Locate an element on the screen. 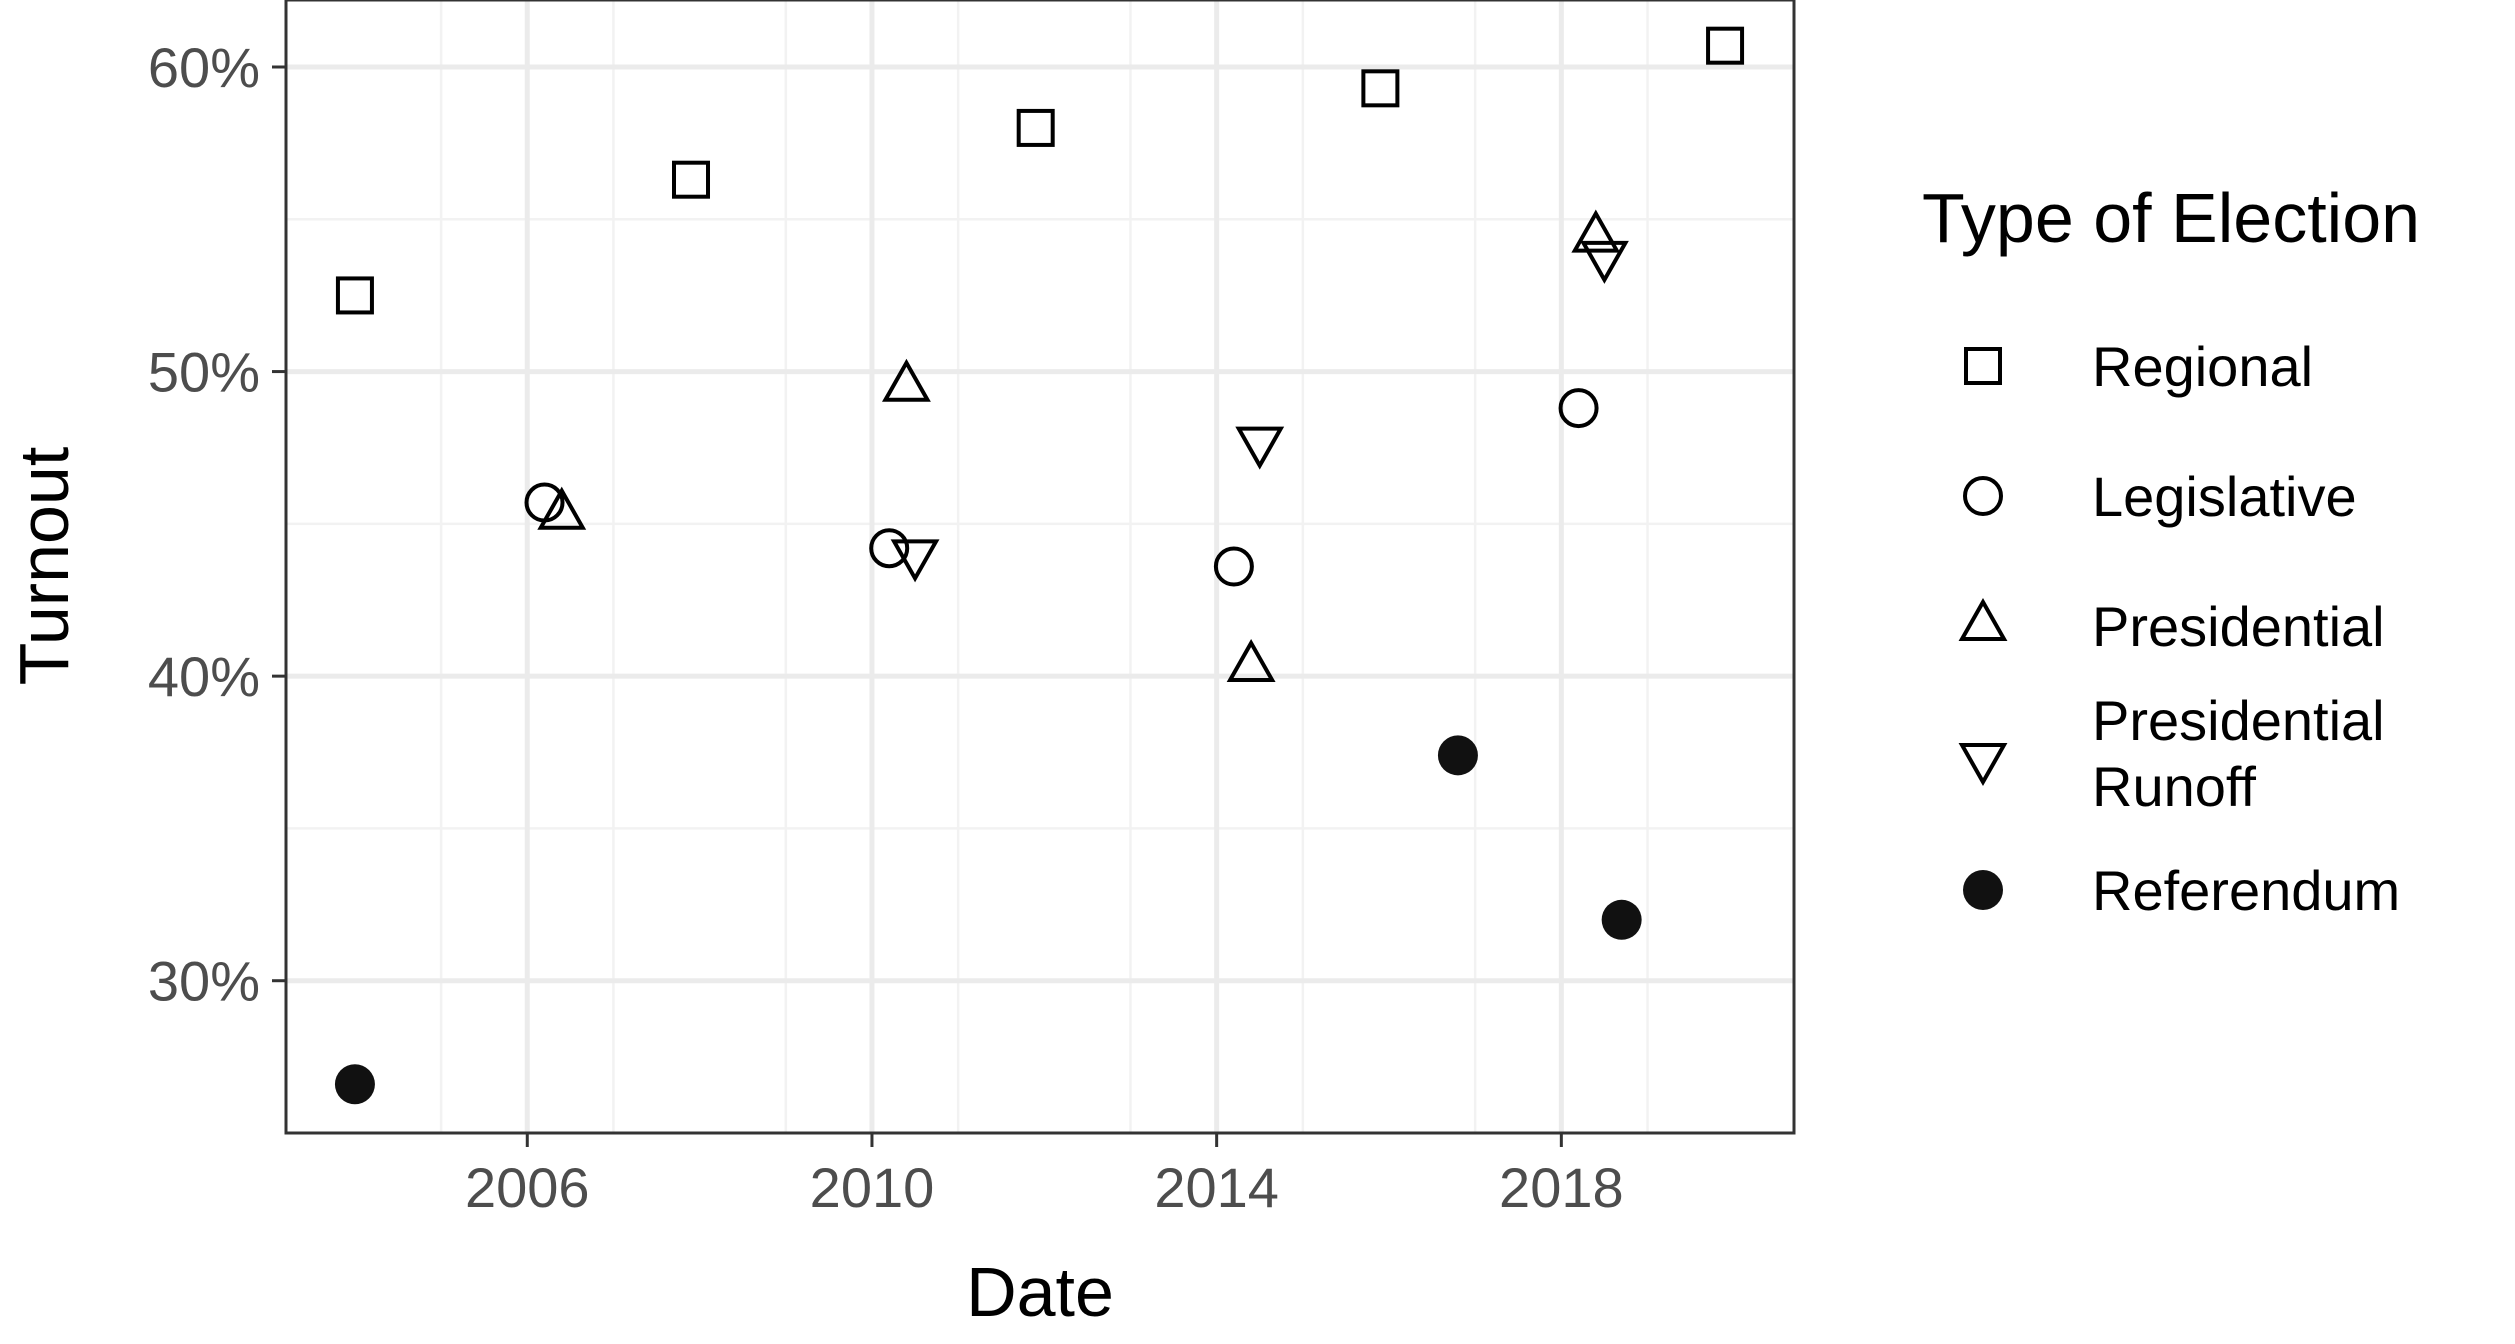 This screenshot has height=1344, width=2515. series-runoff is located at coordinates (1259, 411).